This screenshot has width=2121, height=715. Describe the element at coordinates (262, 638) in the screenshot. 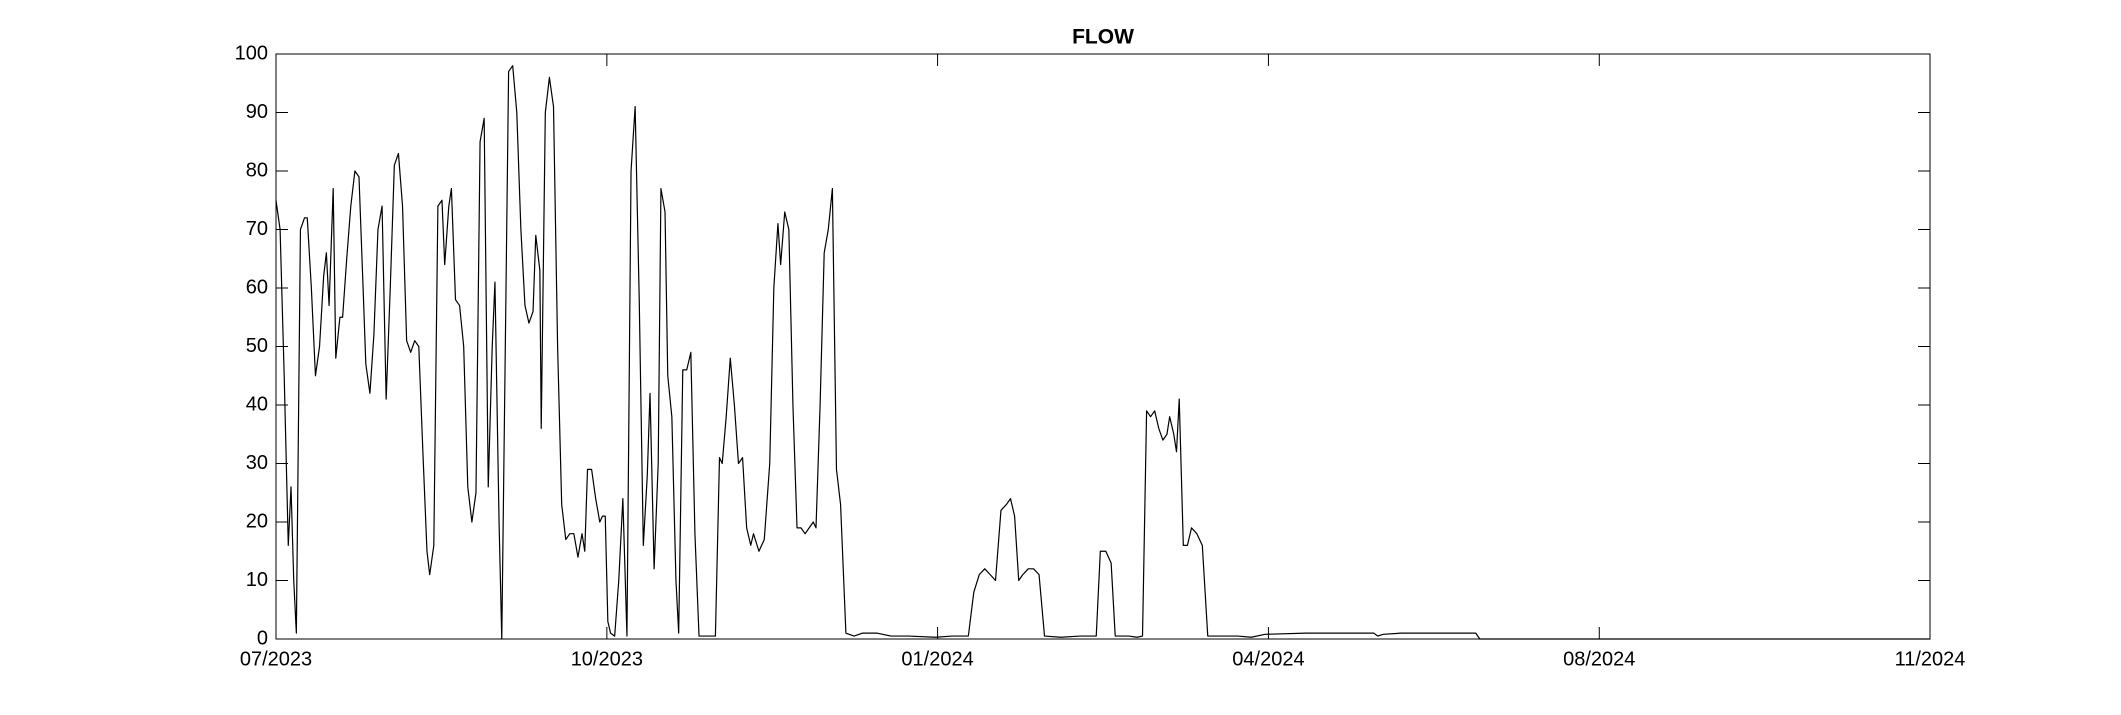

I see `y-tick-label: 0` at that location.